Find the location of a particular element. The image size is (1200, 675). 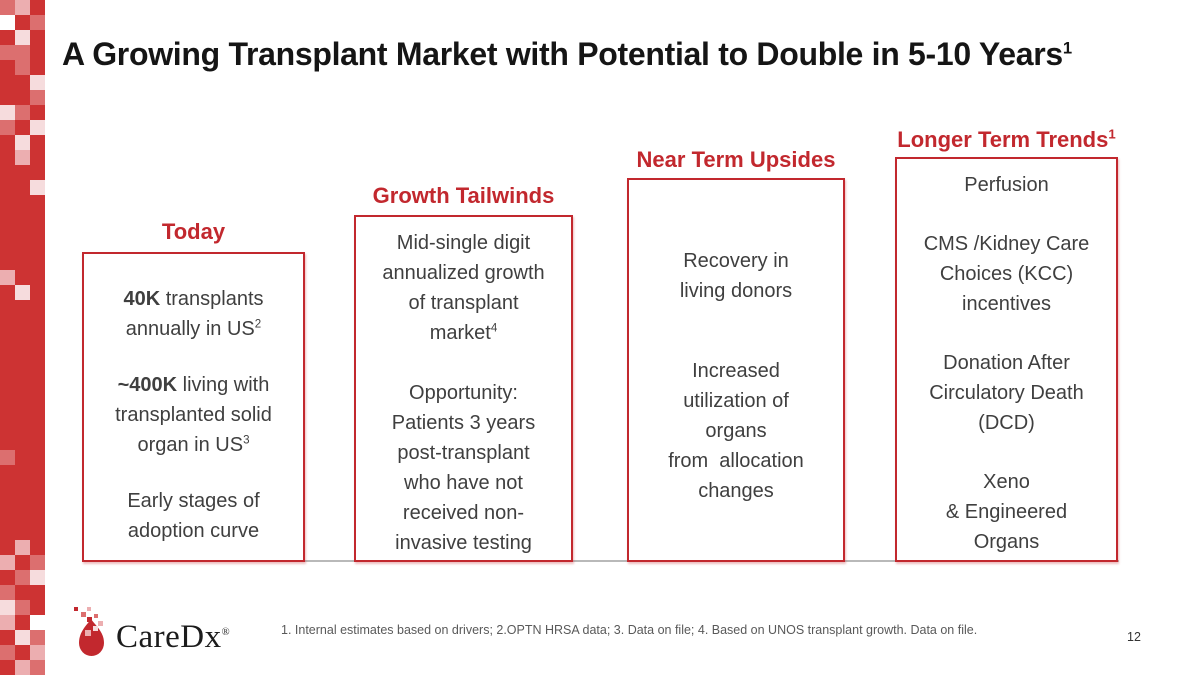

box-paragraph: Recovery in living donors is located at coordinates (736, 276).